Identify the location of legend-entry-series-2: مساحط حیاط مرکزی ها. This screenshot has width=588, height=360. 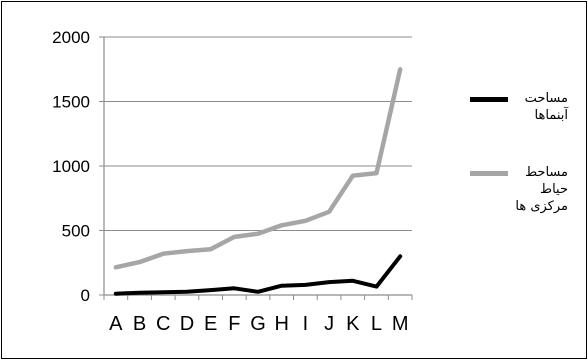
(525, 189).